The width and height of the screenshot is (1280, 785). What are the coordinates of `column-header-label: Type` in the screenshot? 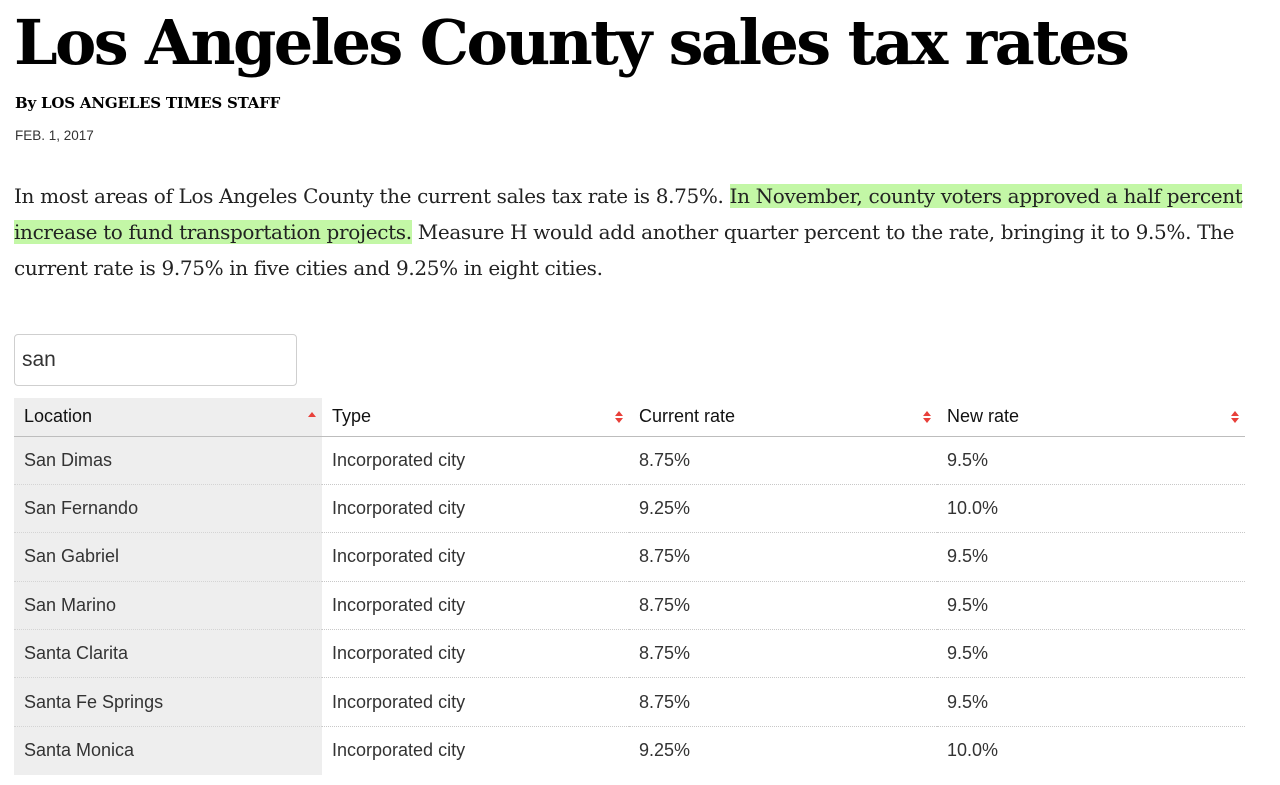 It's located at (352, 416).